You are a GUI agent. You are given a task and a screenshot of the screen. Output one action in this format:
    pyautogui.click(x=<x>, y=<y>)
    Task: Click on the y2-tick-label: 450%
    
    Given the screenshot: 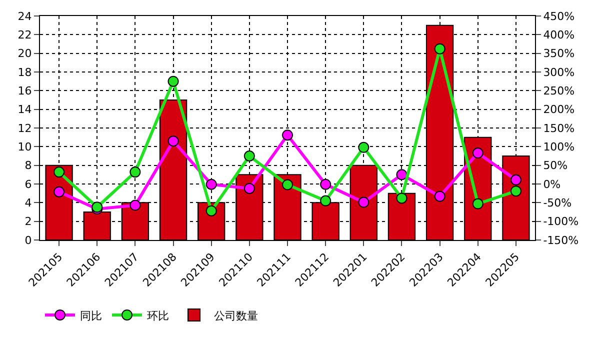 What is the action you would take?
    pyautogui.click(x=559, y=16)
    